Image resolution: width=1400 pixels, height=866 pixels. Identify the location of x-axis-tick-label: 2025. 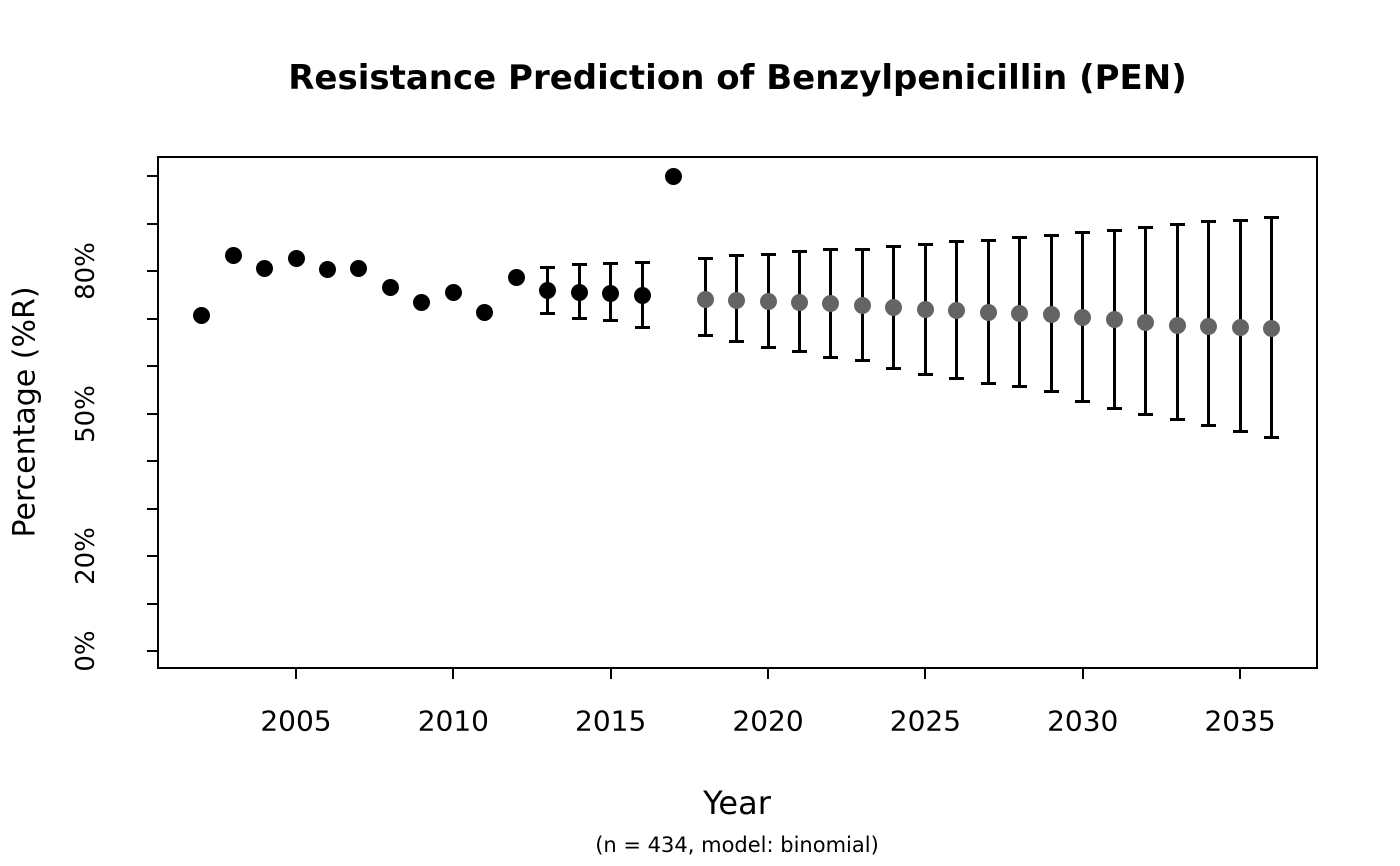
(925, 721).